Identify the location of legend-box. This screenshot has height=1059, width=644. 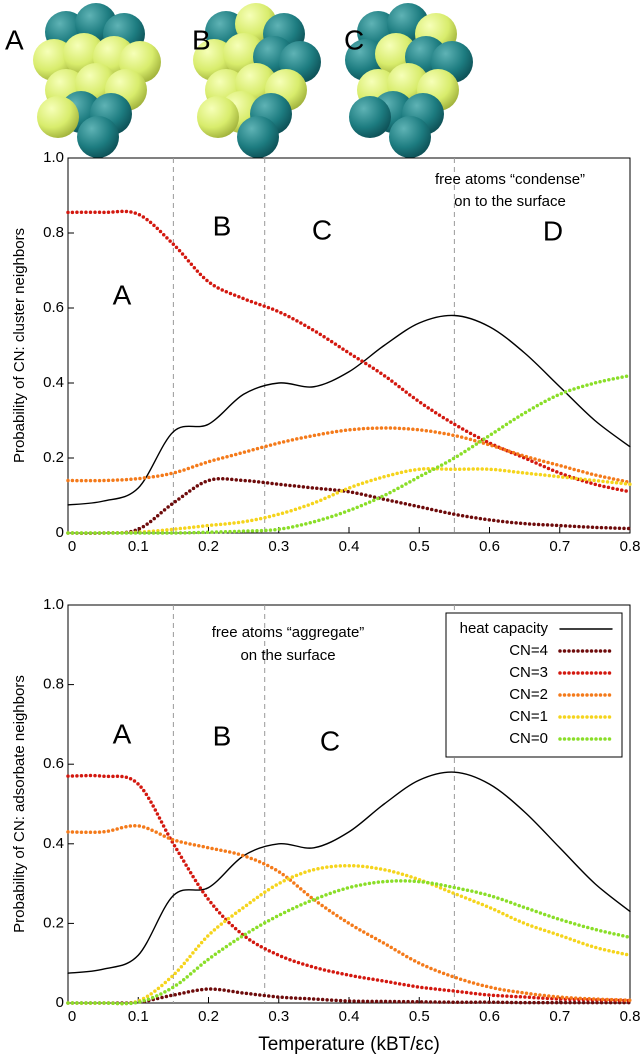
(534, 685).